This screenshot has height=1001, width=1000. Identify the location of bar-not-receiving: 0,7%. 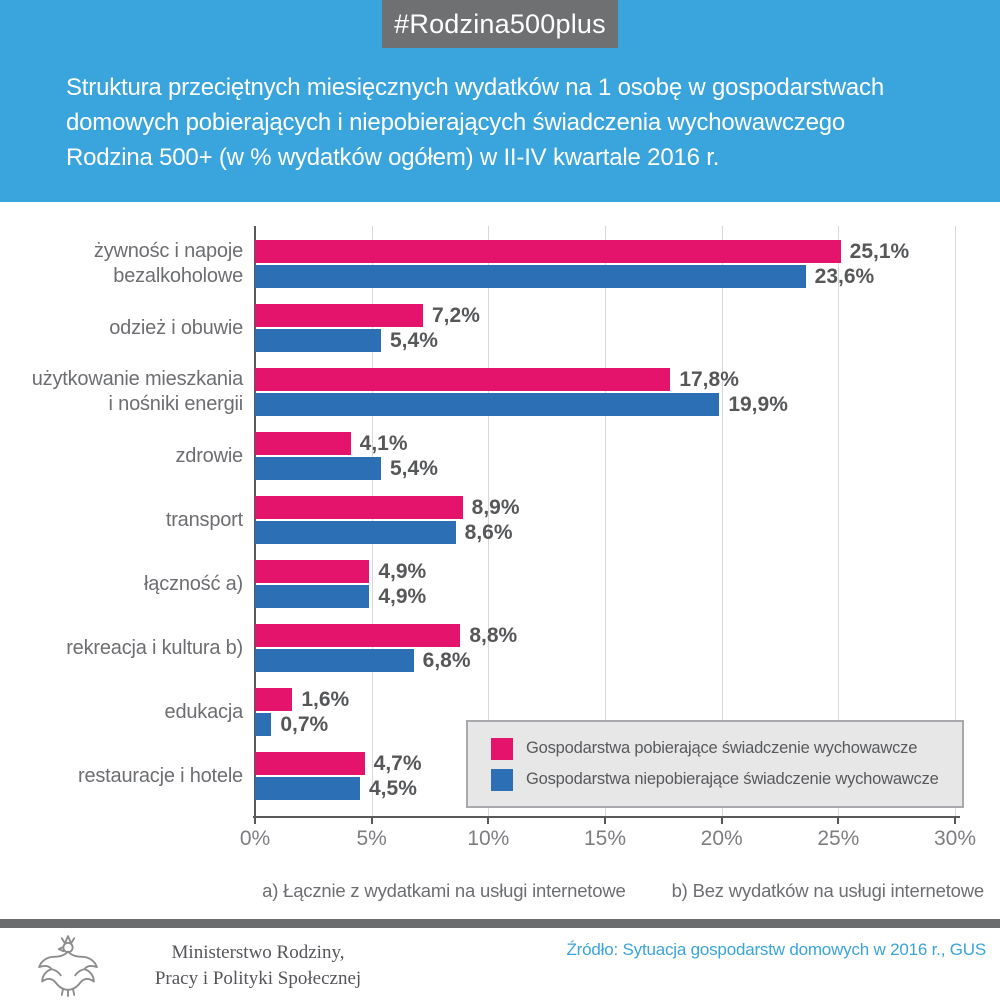
(291, 724).